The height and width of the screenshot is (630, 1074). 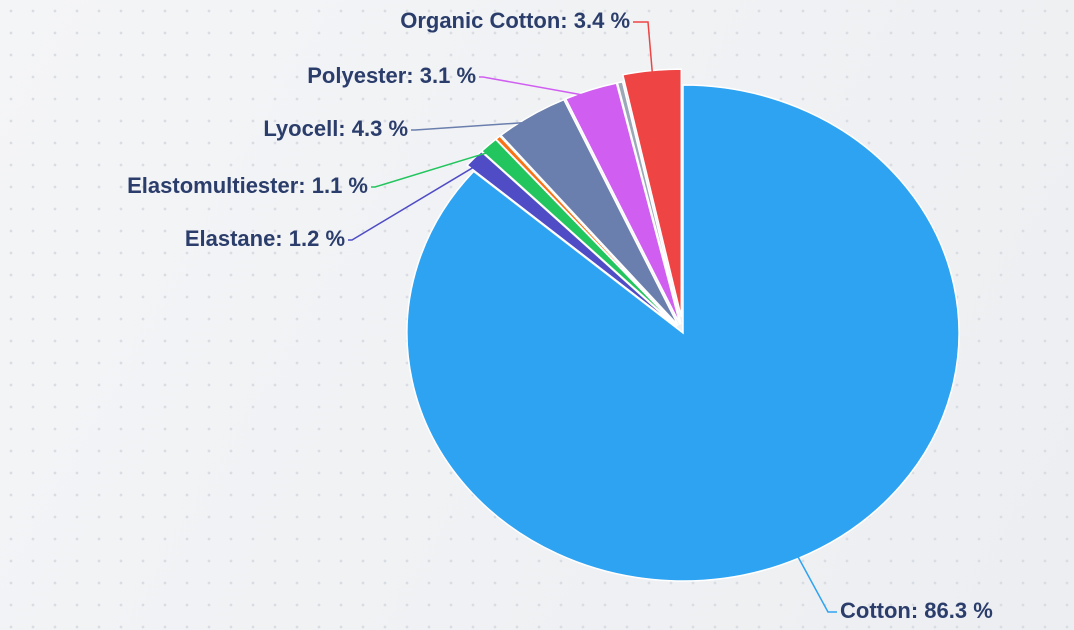 What do you see at coordinates (916, 610) in the screenshot?
I see `slice-label: Cotton: 86.3 %` at bounding box center [916, 610].